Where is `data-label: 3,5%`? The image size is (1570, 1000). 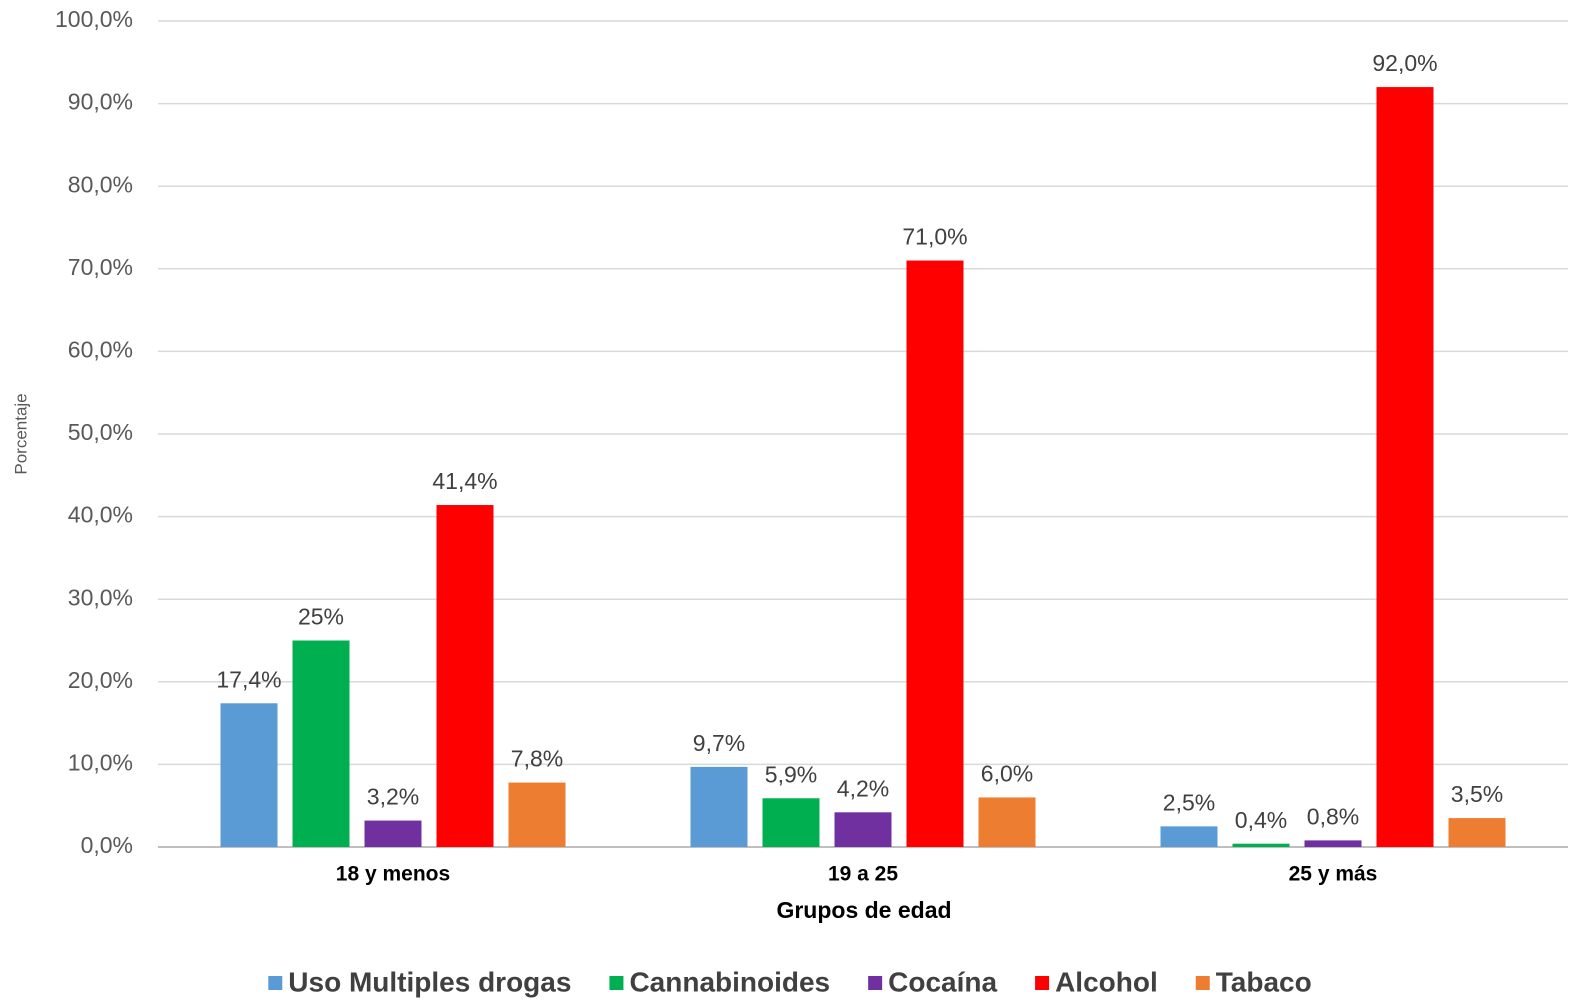 data-label: 3,5% is located at coordinates (1477, 794).